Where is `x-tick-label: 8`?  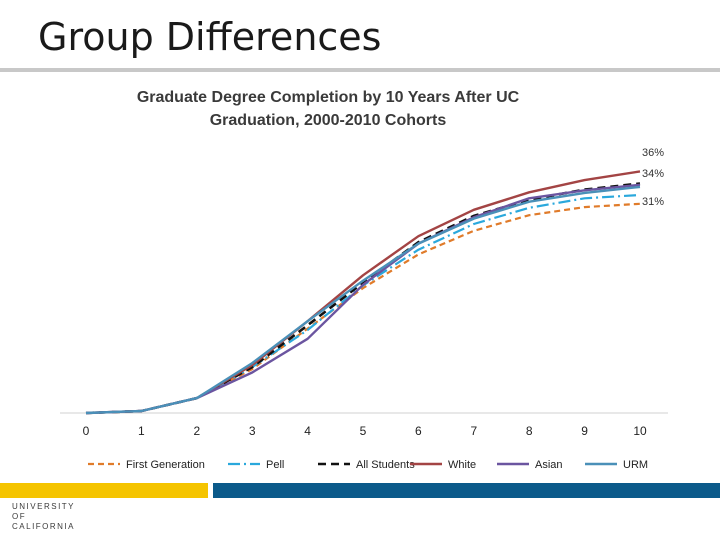 x-tick-label: 8 is located at coordinates (529, 431).